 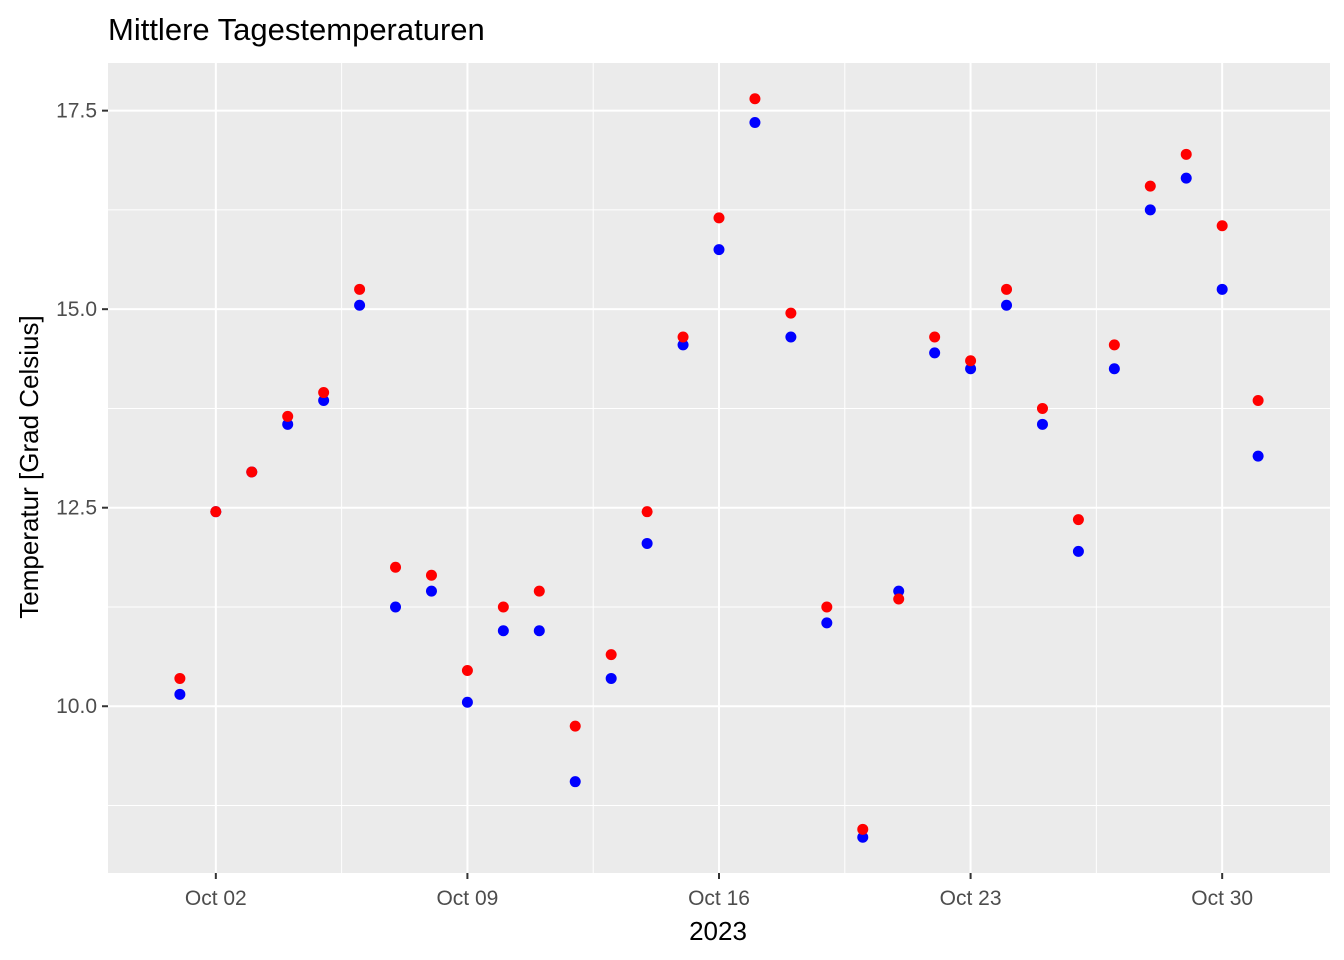 What do you see at coordinates (1222, 898) in the screenshot?
I see `x-tick-label: Oct 30` at bounding box center [1222, 898].